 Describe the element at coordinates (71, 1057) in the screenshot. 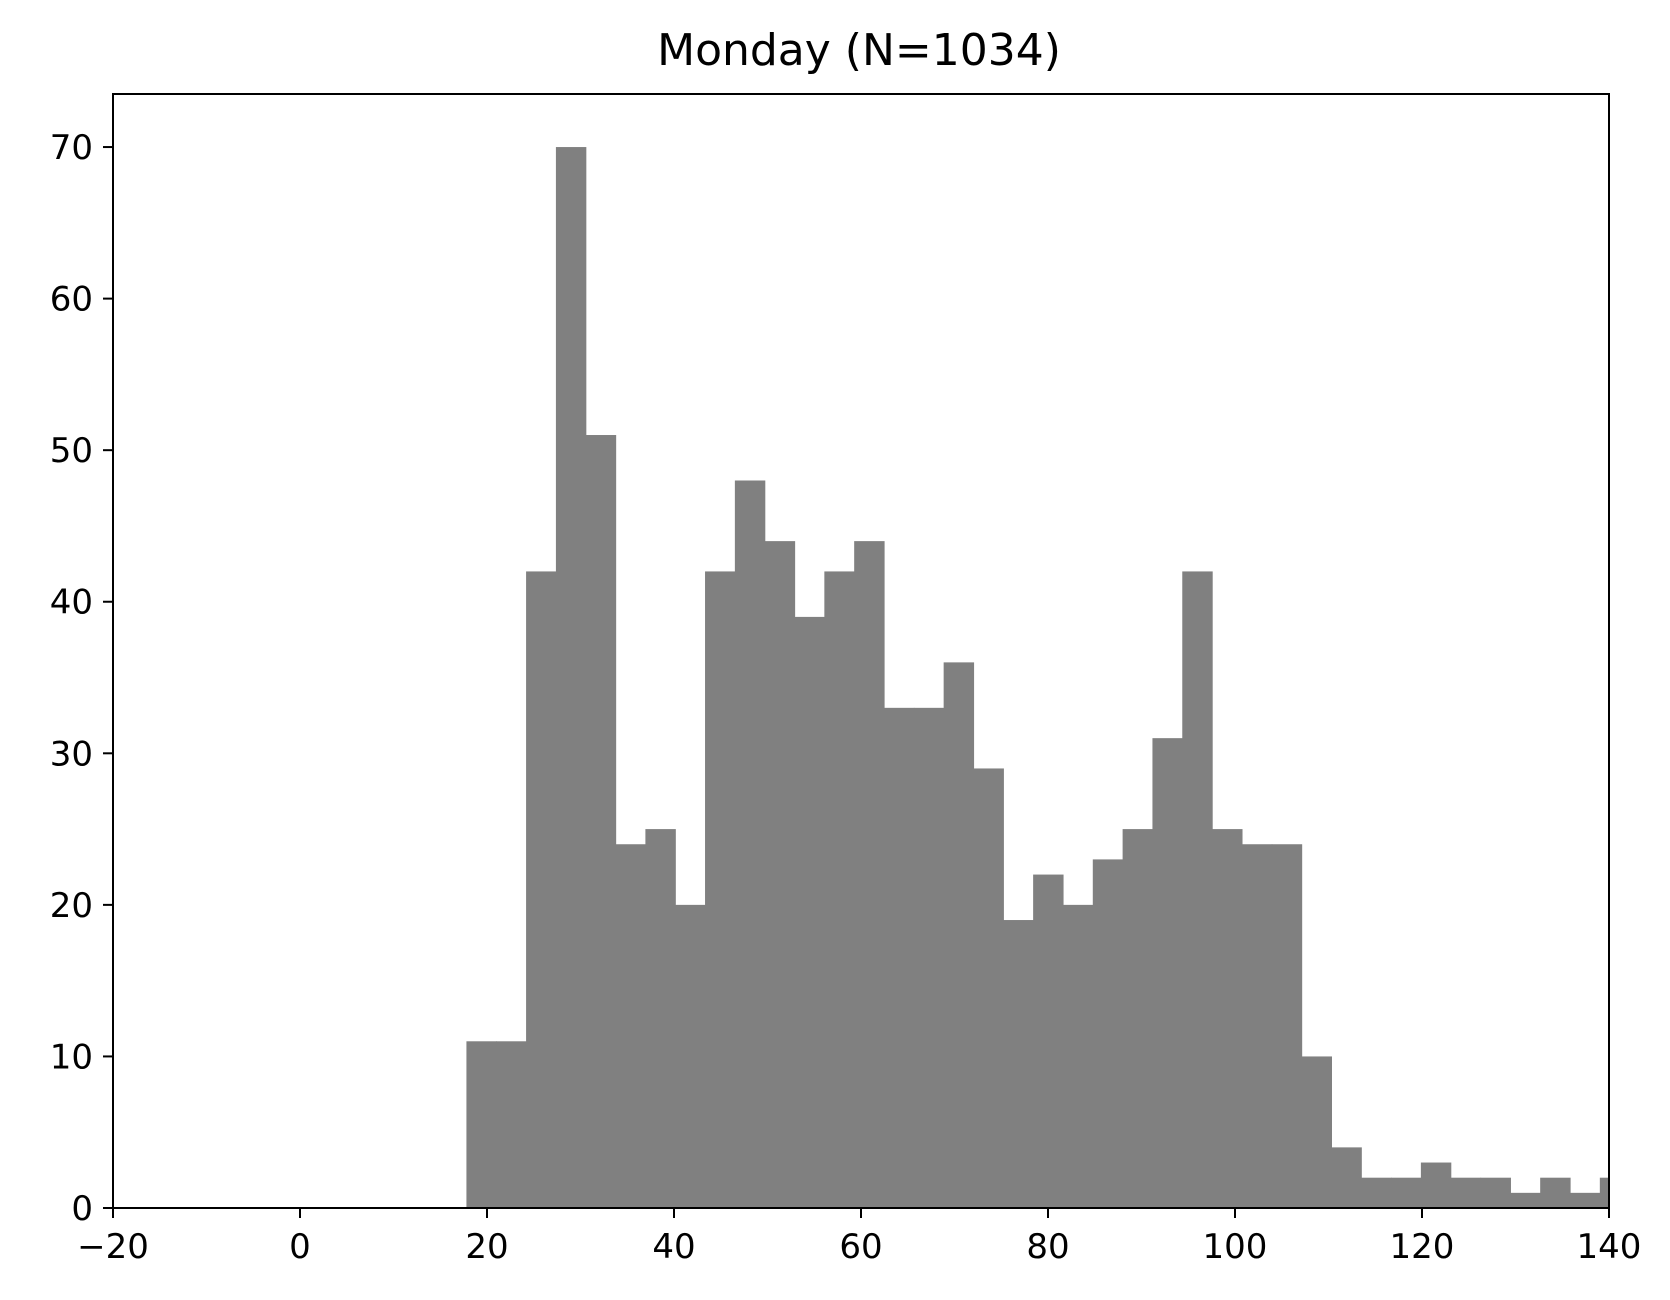

I see `y-tick-label: 10` at that location.